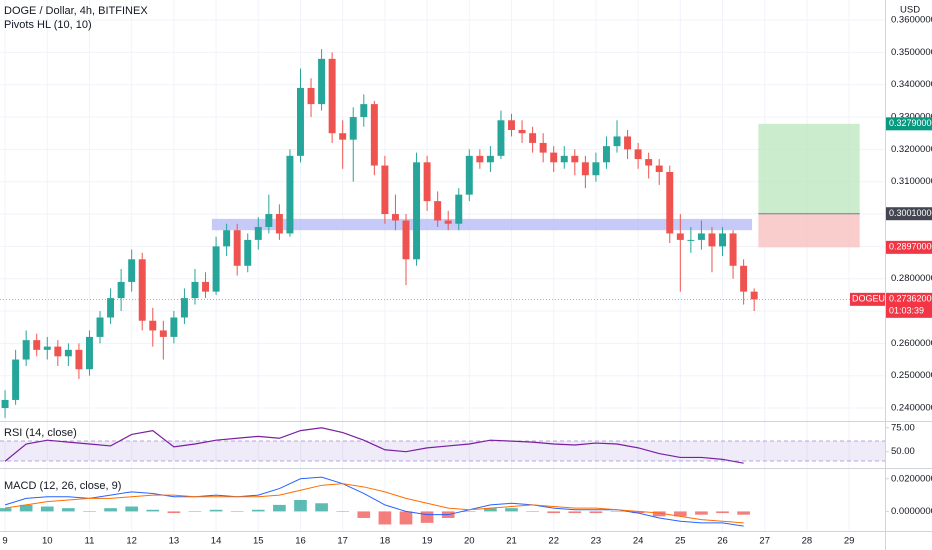 Image resolution: width=932 pixels, height=550 pixels. I want to click on x-tick-label: 20, so click(469, 541).